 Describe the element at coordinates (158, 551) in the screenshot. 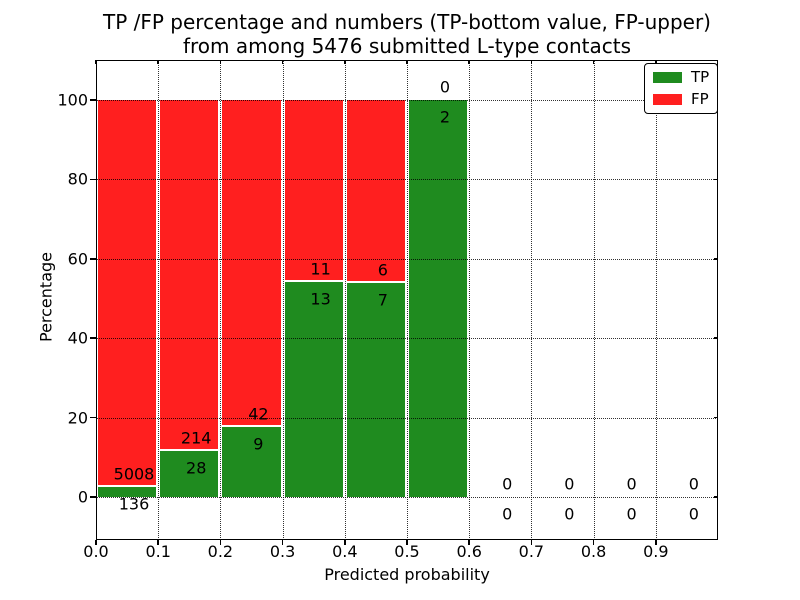

I see `x-tick-label: 0.1` at that location.